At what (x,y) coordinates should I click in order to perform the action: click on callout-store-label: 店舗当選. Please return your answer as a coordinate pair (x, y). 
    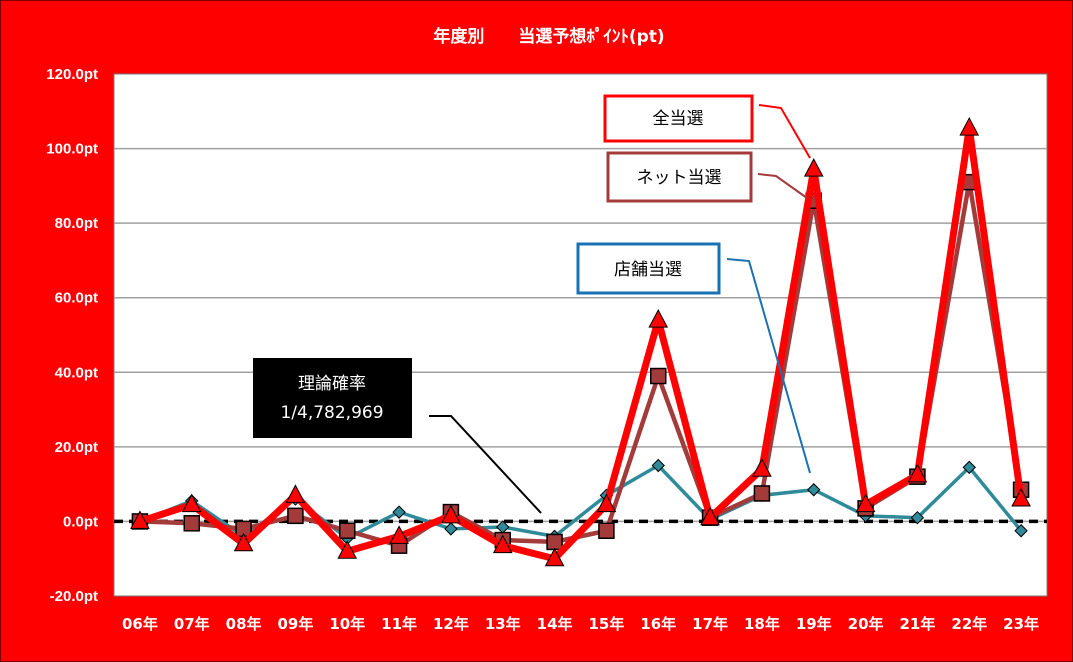
    Looking at the image, I should click on (648, 270).